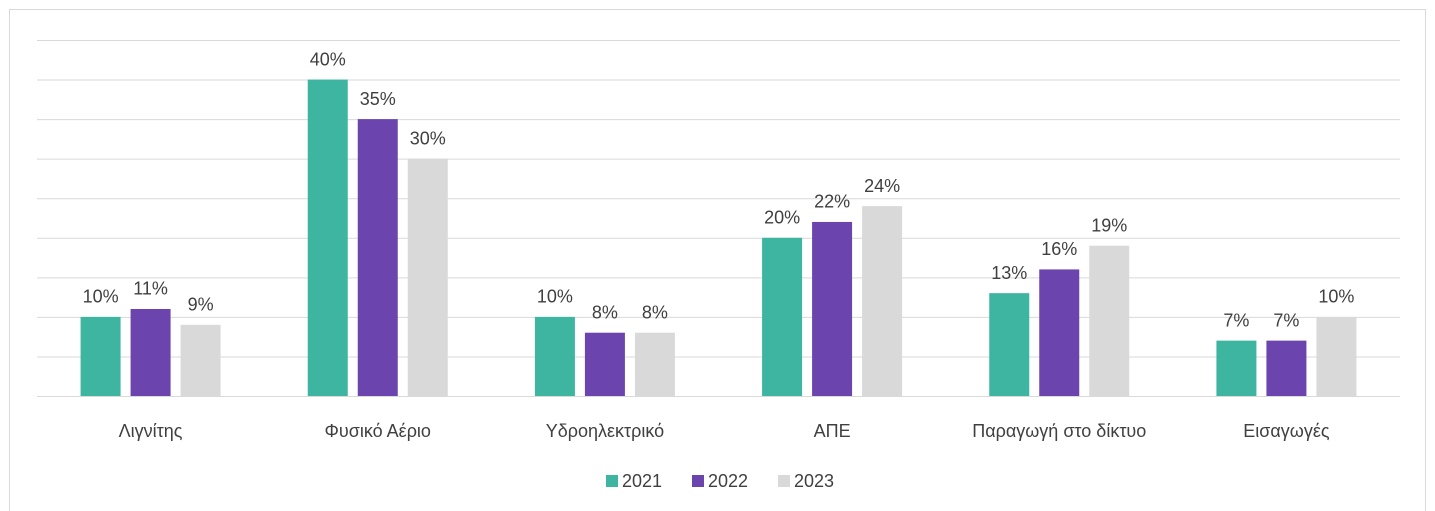 The width and height of the screenshot is (1435, 511). Describe the element at coordinates (1009, 273) in the screenshot. I see `data-label: 13%` at that location.